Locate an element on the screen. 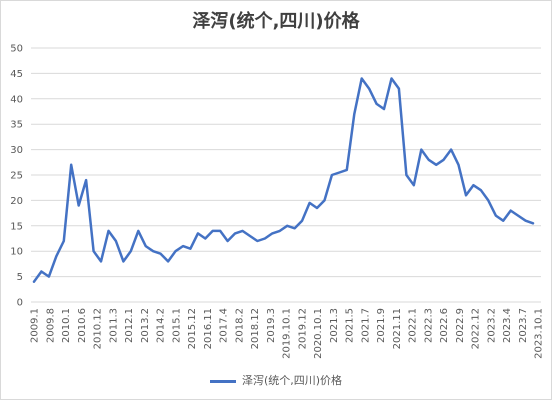  x-tick-label: 2023.7 is located at coordinates (523, 325).